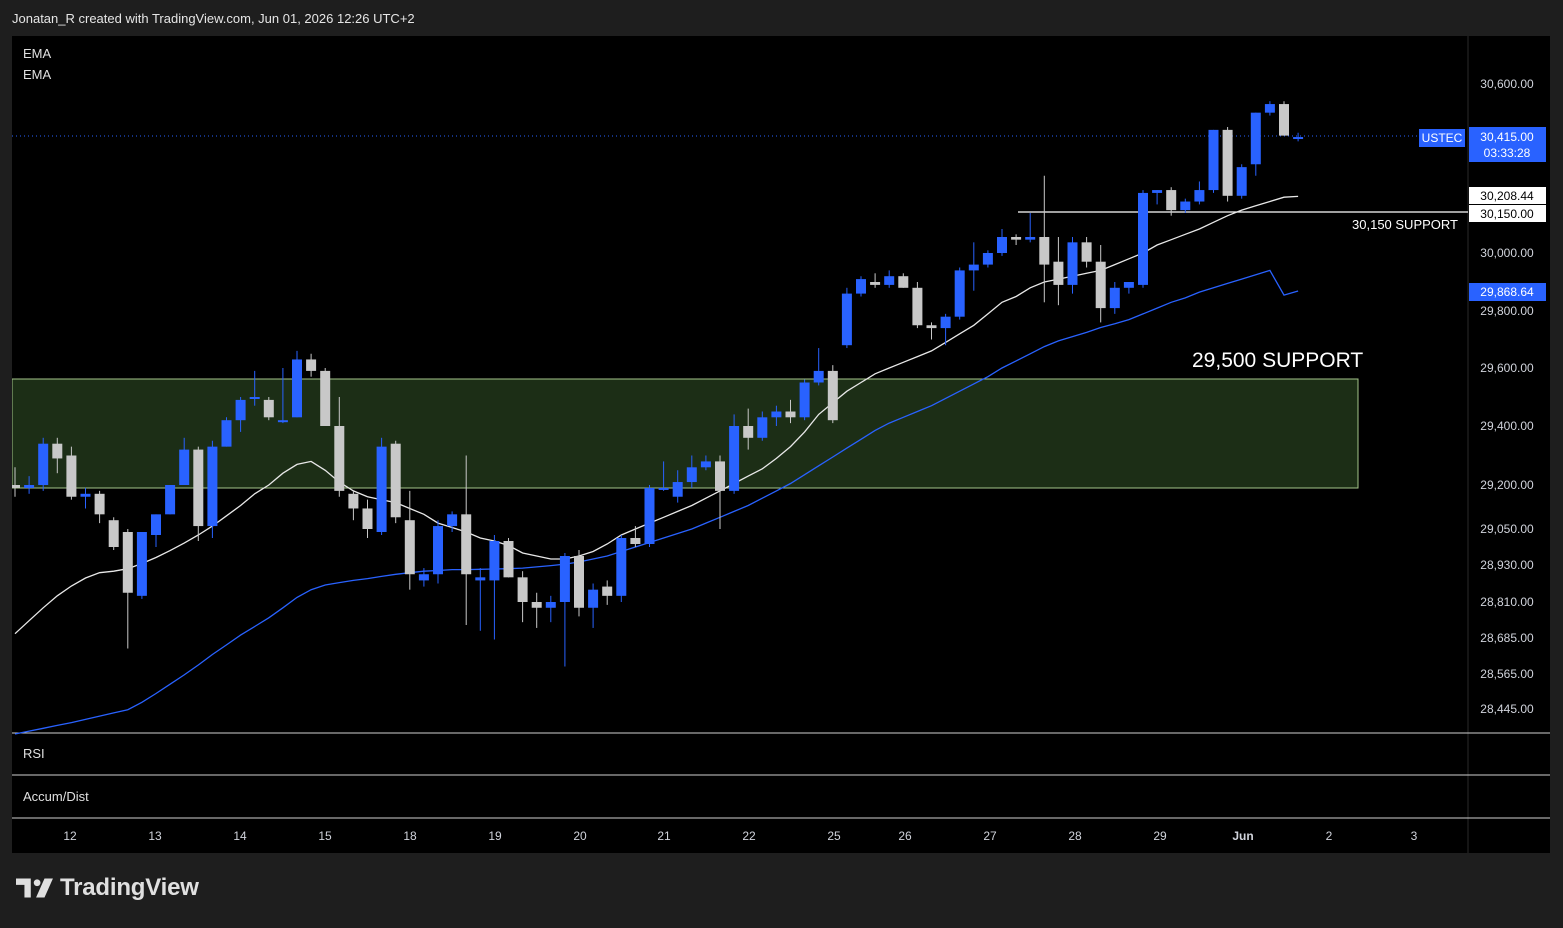 The height and width of the screenshot is (928, 1563). I want to click on tradingview-logo: TradingView, so click(107, 888).